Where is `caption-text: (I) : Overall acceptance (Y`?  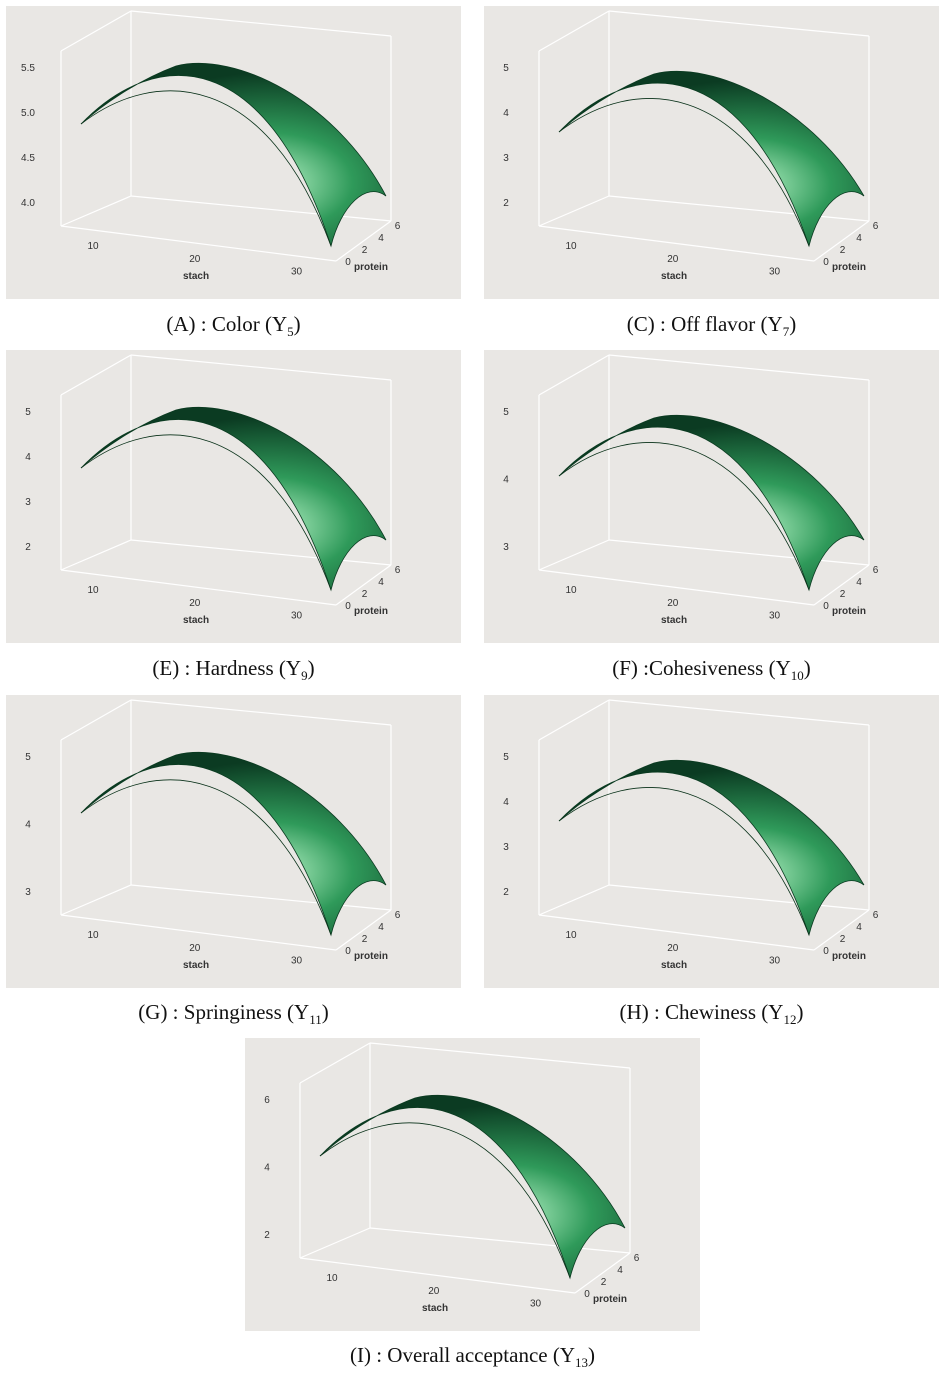 caption-text: (I) : Overall acceptance (Y is located at coordinates (462, 1355).